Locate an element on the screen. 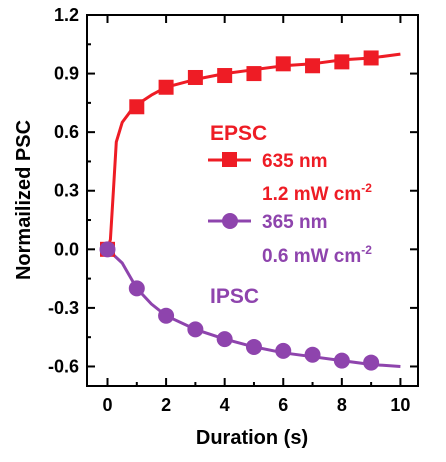 This screenshot has width=446, height=462. x-tick-label: 0 is located at coordinates (107, 405).